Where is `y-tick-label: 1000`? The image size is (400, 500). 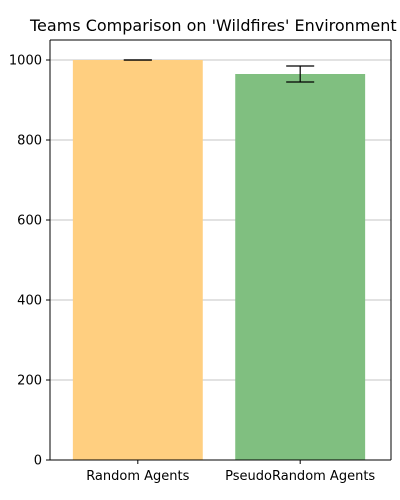 y-tick-label: 1000 is located at coordinates (25, 61).